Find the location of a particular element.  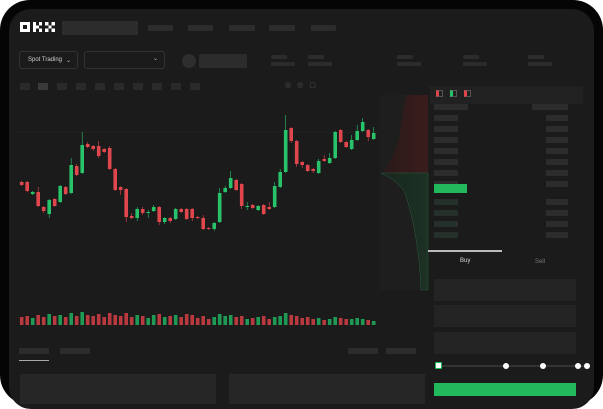

view-all-button is located at coordinates (401, 351).